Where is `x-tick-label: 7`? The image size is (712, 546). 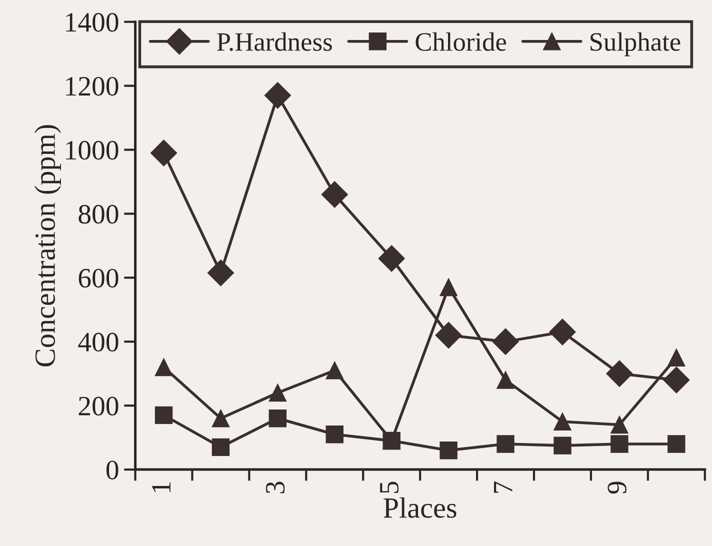
x-tick-label: 7 is located at coordinates (503, 487).